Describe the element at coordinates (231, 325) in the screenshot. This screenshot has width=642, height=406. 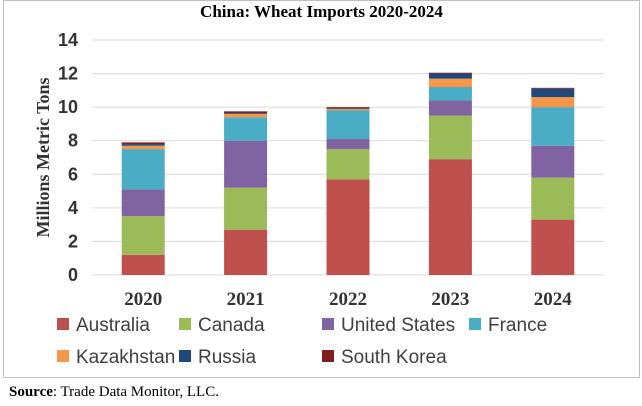
I see `legend-label: Canada` at that location.